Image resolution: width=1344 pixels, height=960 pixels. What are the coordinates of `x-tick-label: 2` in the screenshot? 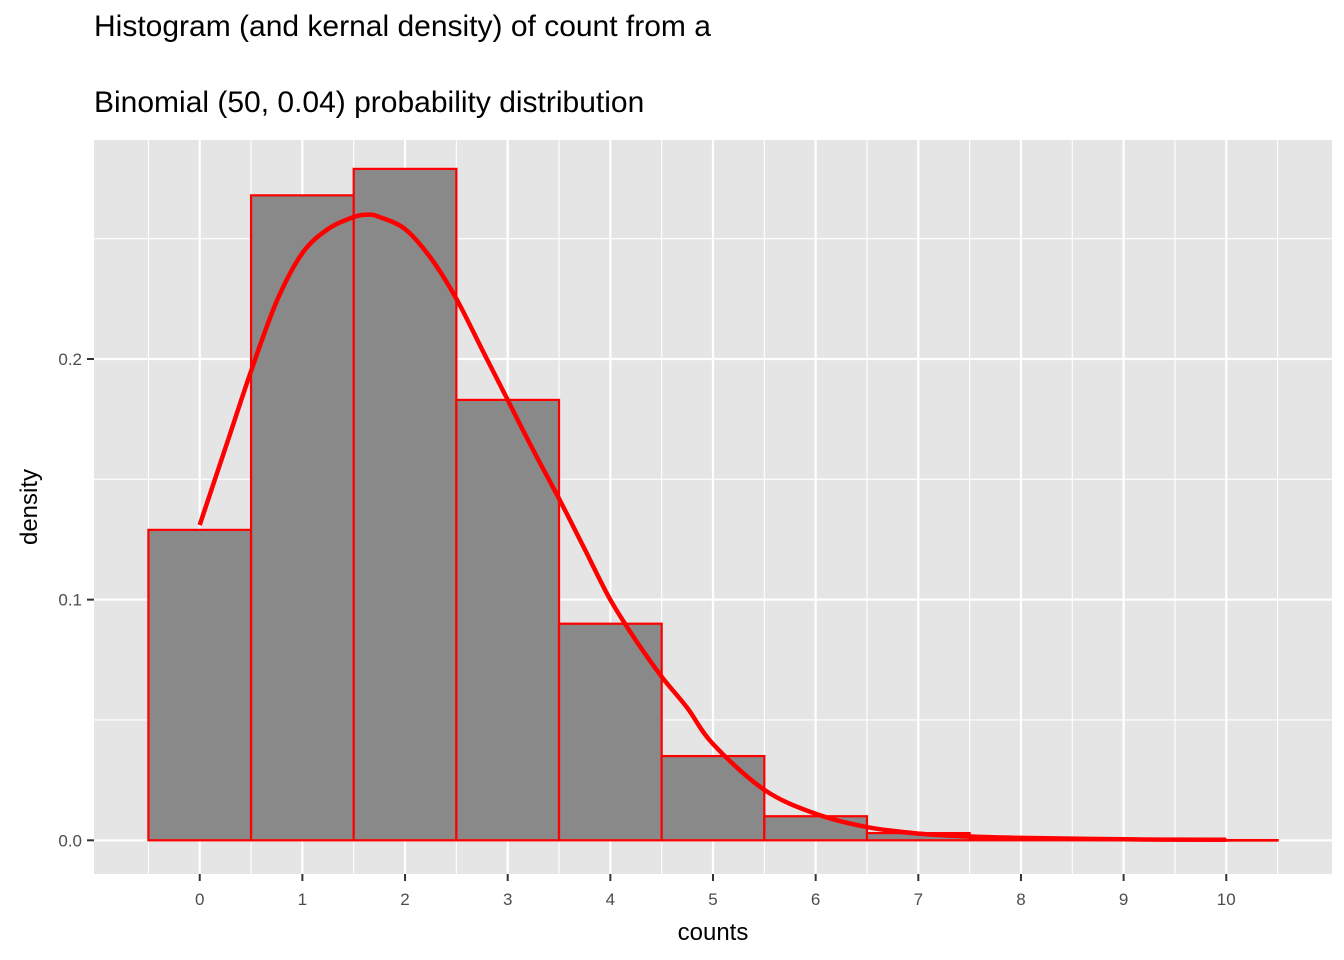 It's located at (404, 899).